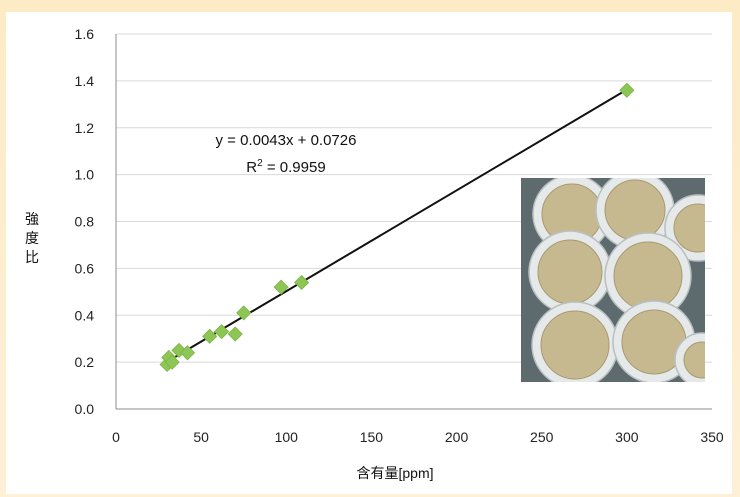 This screenshot has width=740, height=497. Describe the element at coordinates (116, 437) in the screenshot. I see `x-tick-label: 0` at that location.